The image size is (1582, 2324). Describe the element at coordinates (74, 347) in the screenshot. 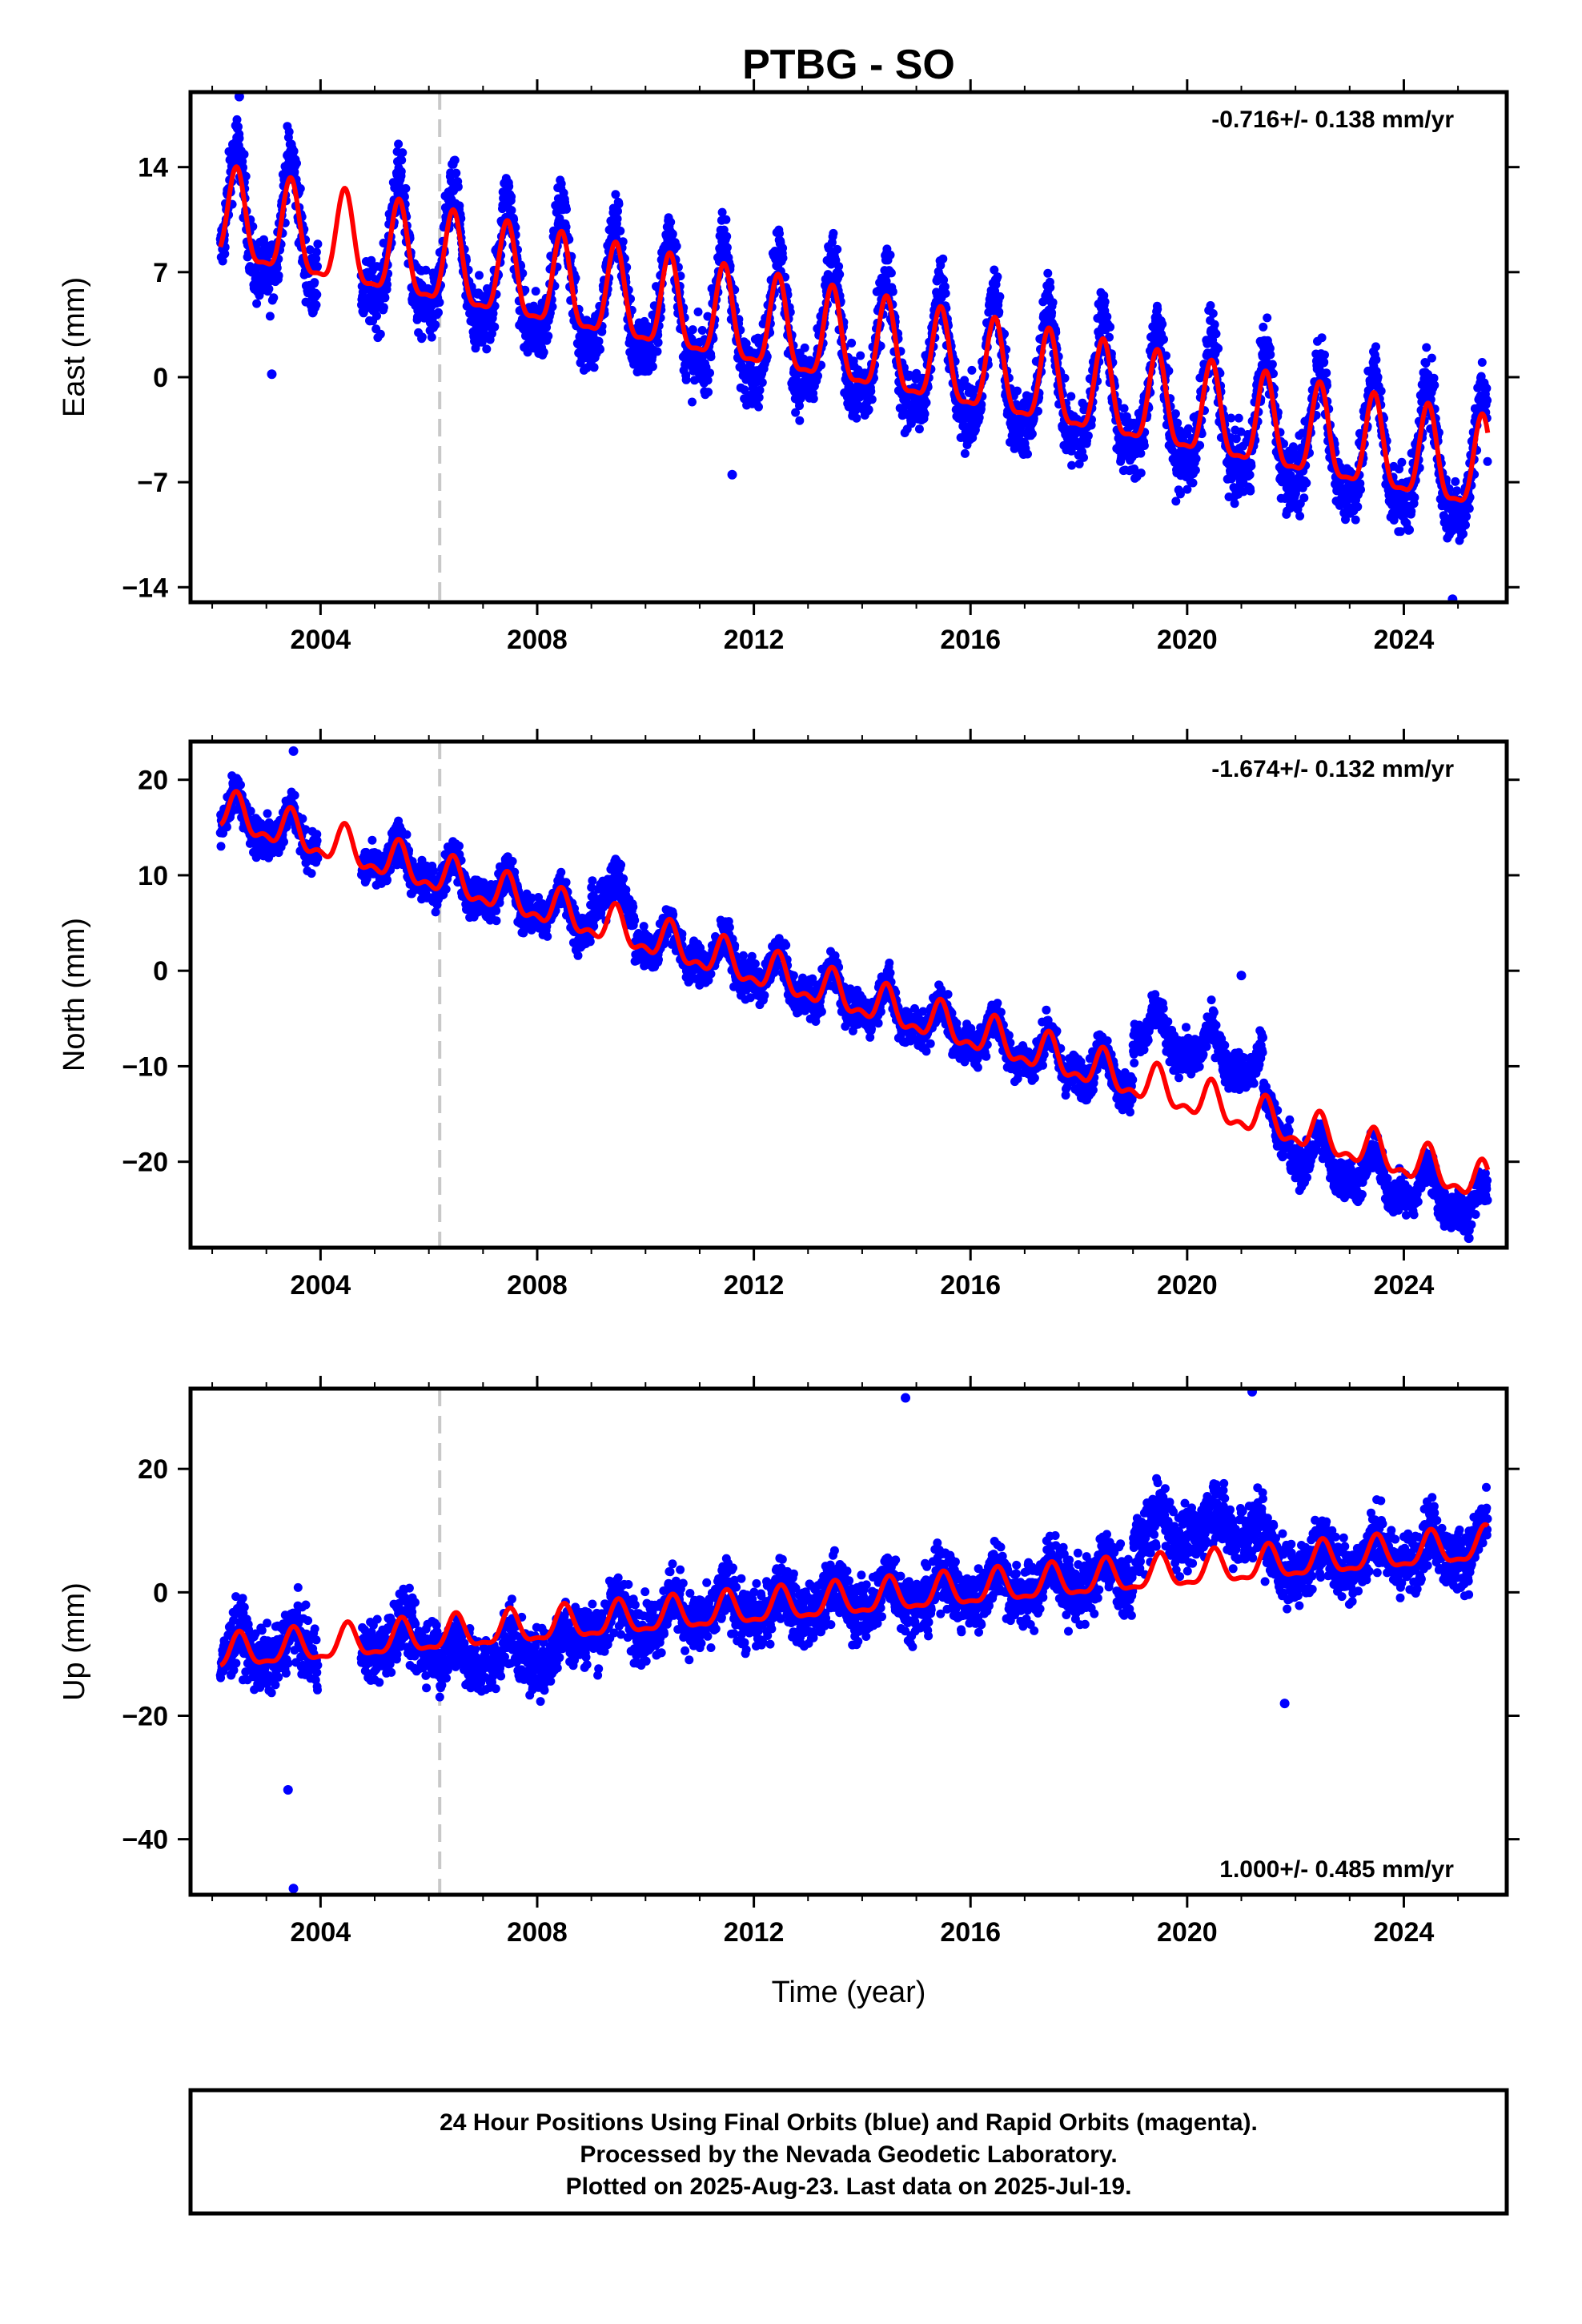

I see `y-axis-label: East (mm)` at that location.